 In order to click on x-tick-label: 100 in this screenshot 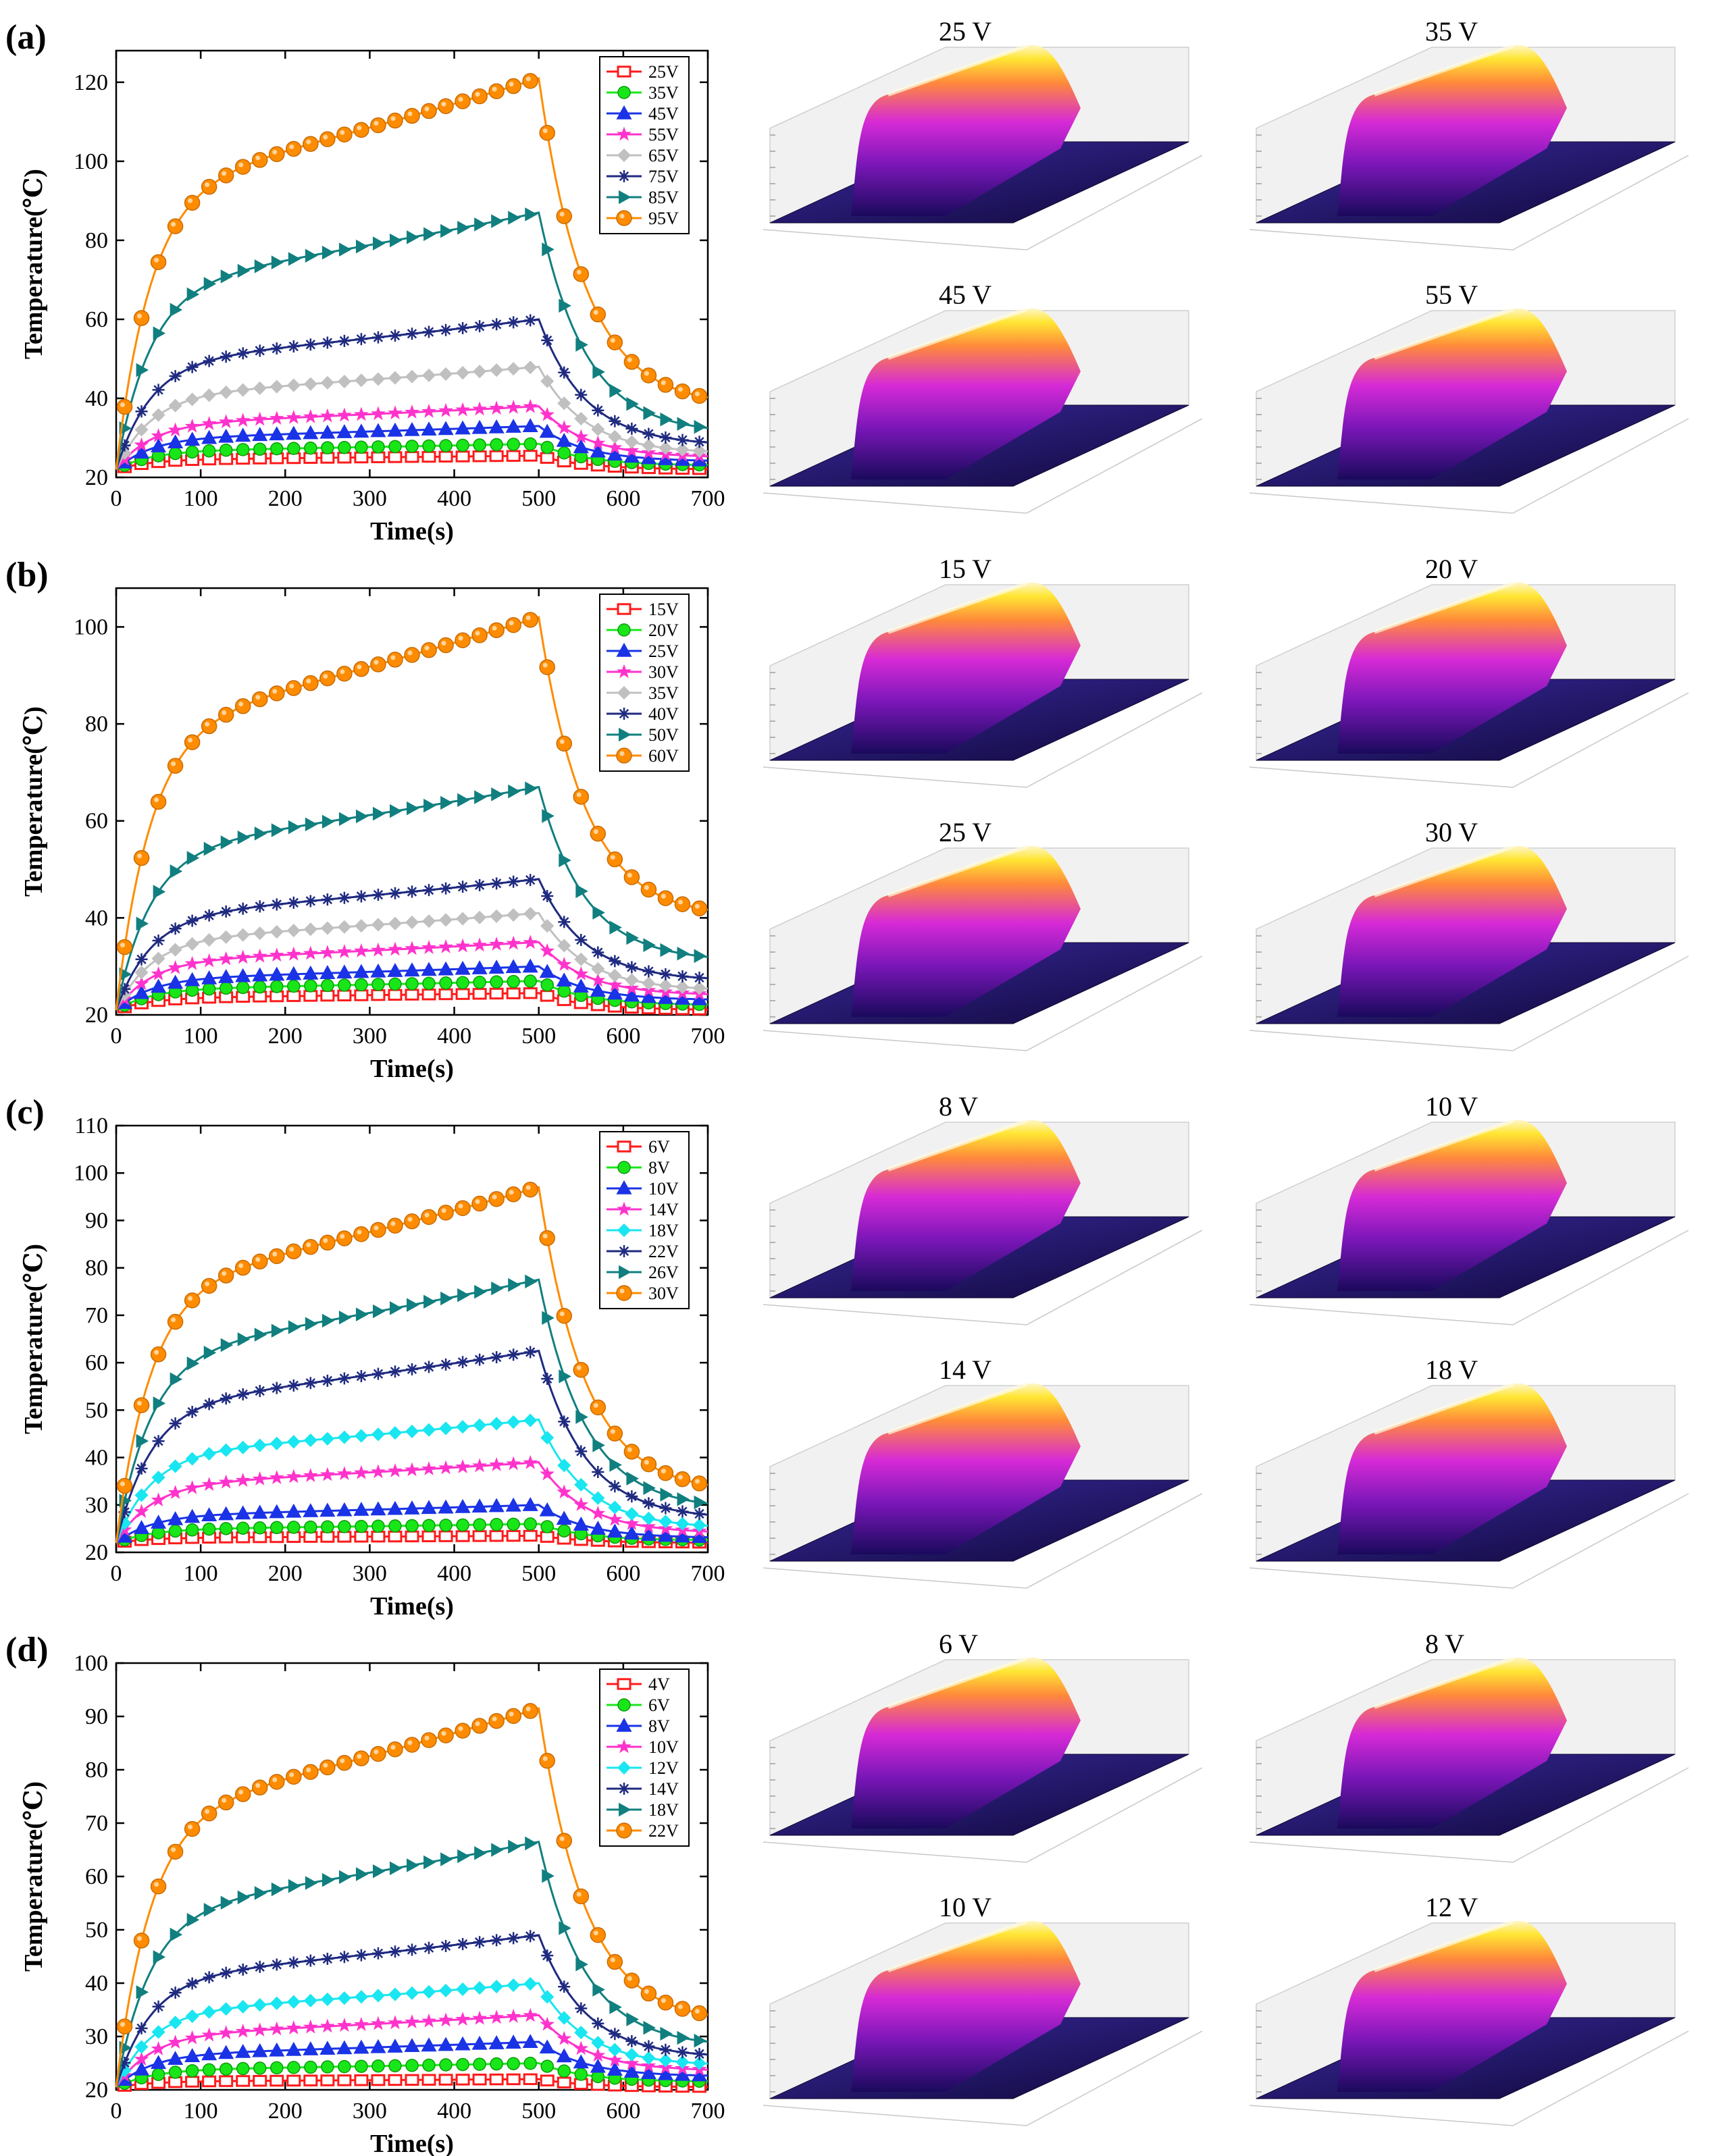, I will do `click(201, 499)`.